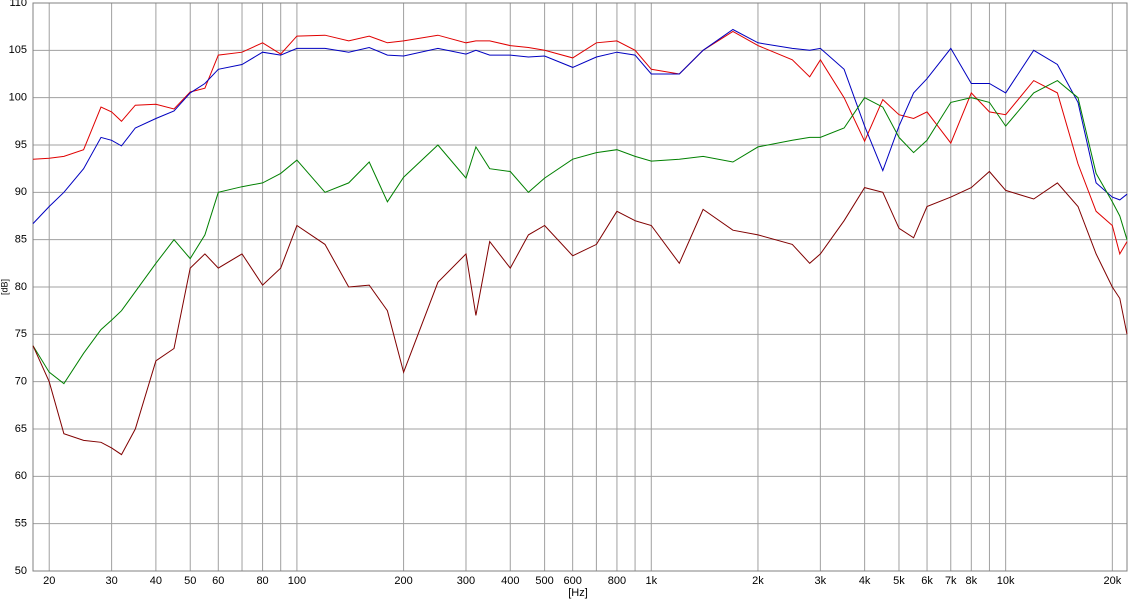  I want to click on x-tick-label: 40, so click(156, 581).